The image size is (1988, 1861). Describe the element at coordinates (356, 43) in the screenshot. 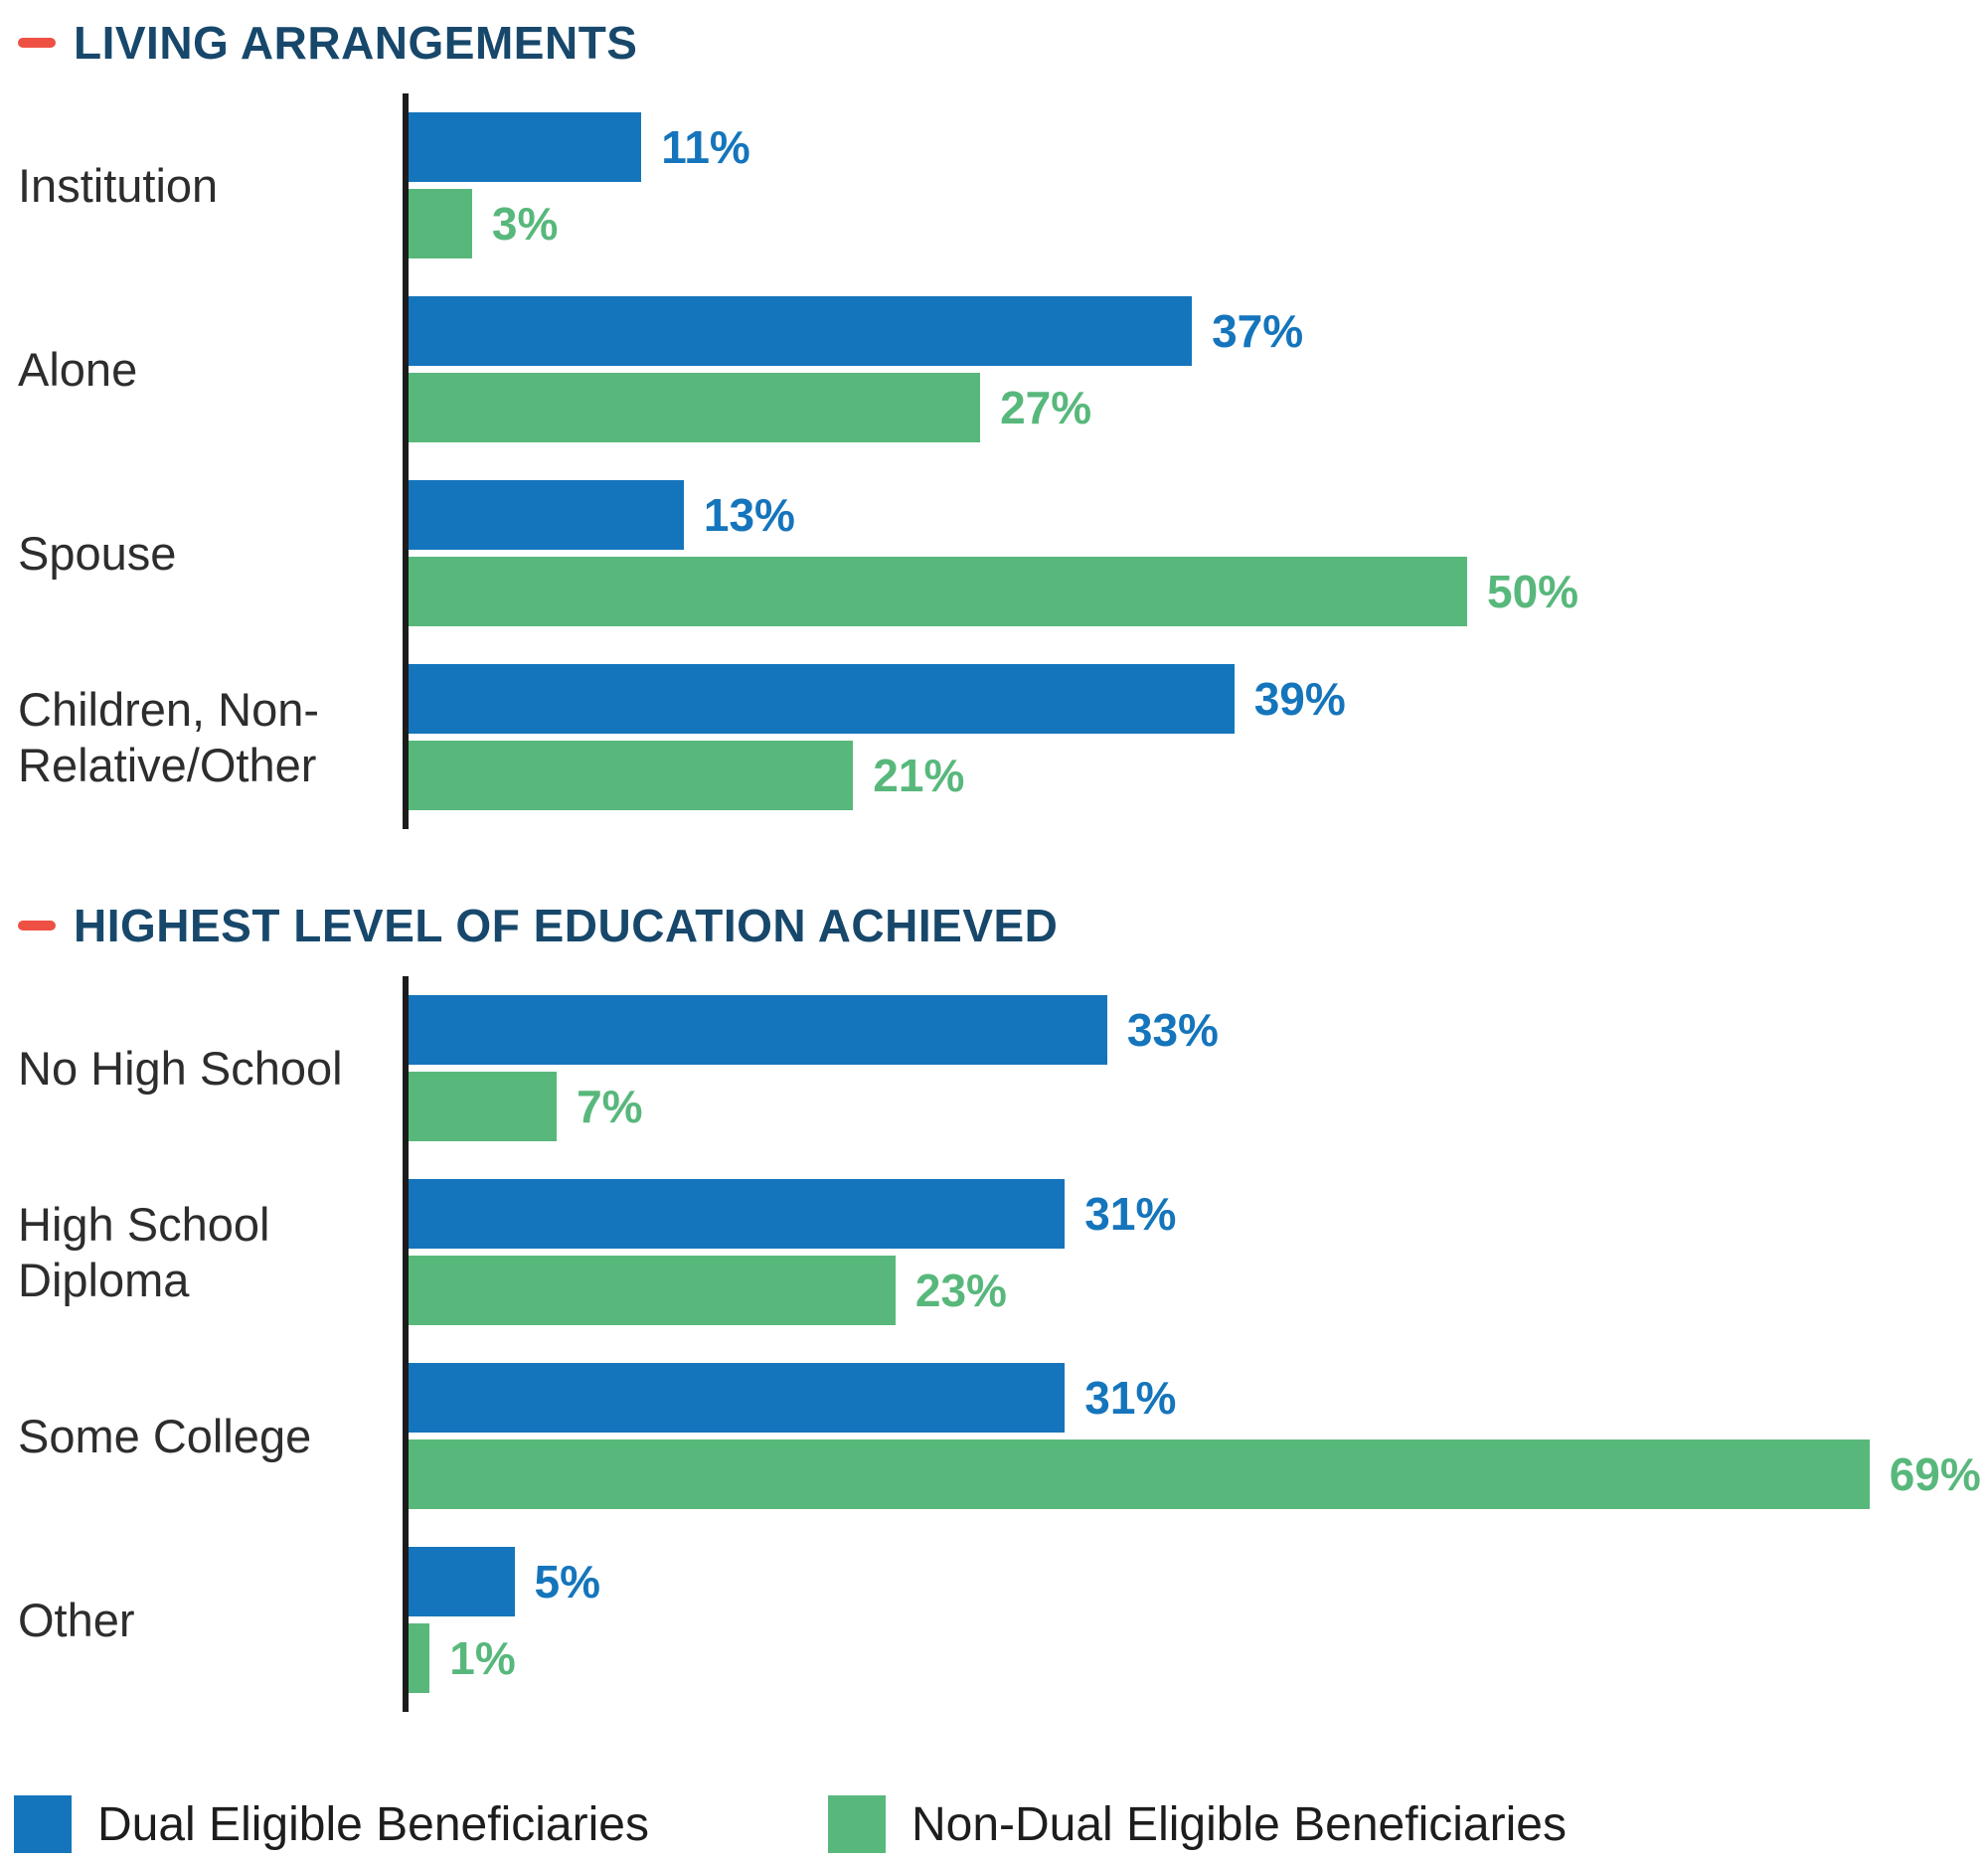

I see `section-title-text: LIVING ARRANGEMENTS` at that location.